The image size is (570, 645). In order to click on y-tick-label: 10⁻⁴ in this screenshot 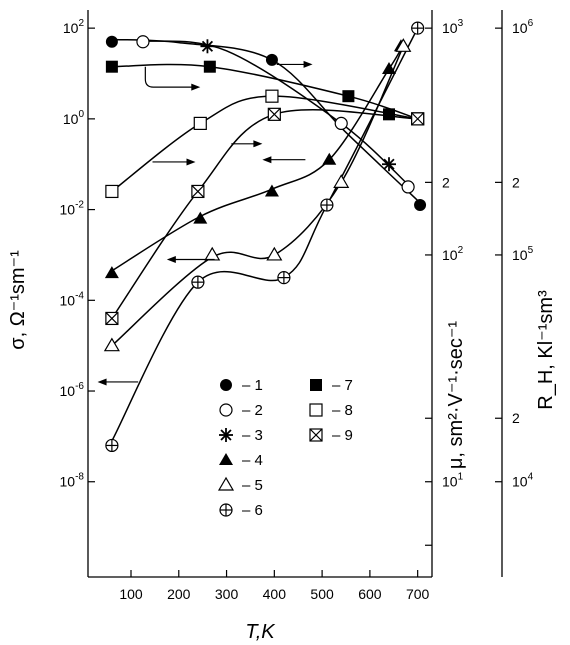, I will do `click(72, 299)`.